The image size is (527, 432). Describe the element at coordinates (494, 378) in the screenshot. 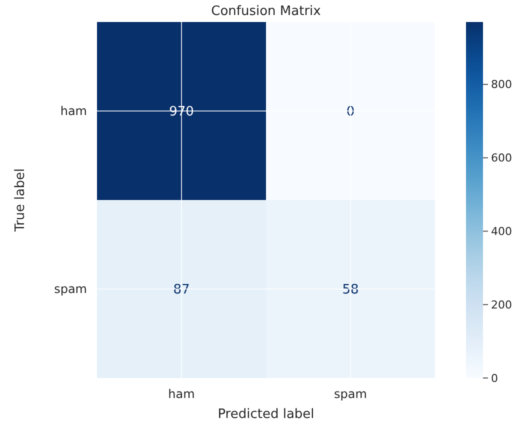

I see `color-bar-label: 0` at that location.